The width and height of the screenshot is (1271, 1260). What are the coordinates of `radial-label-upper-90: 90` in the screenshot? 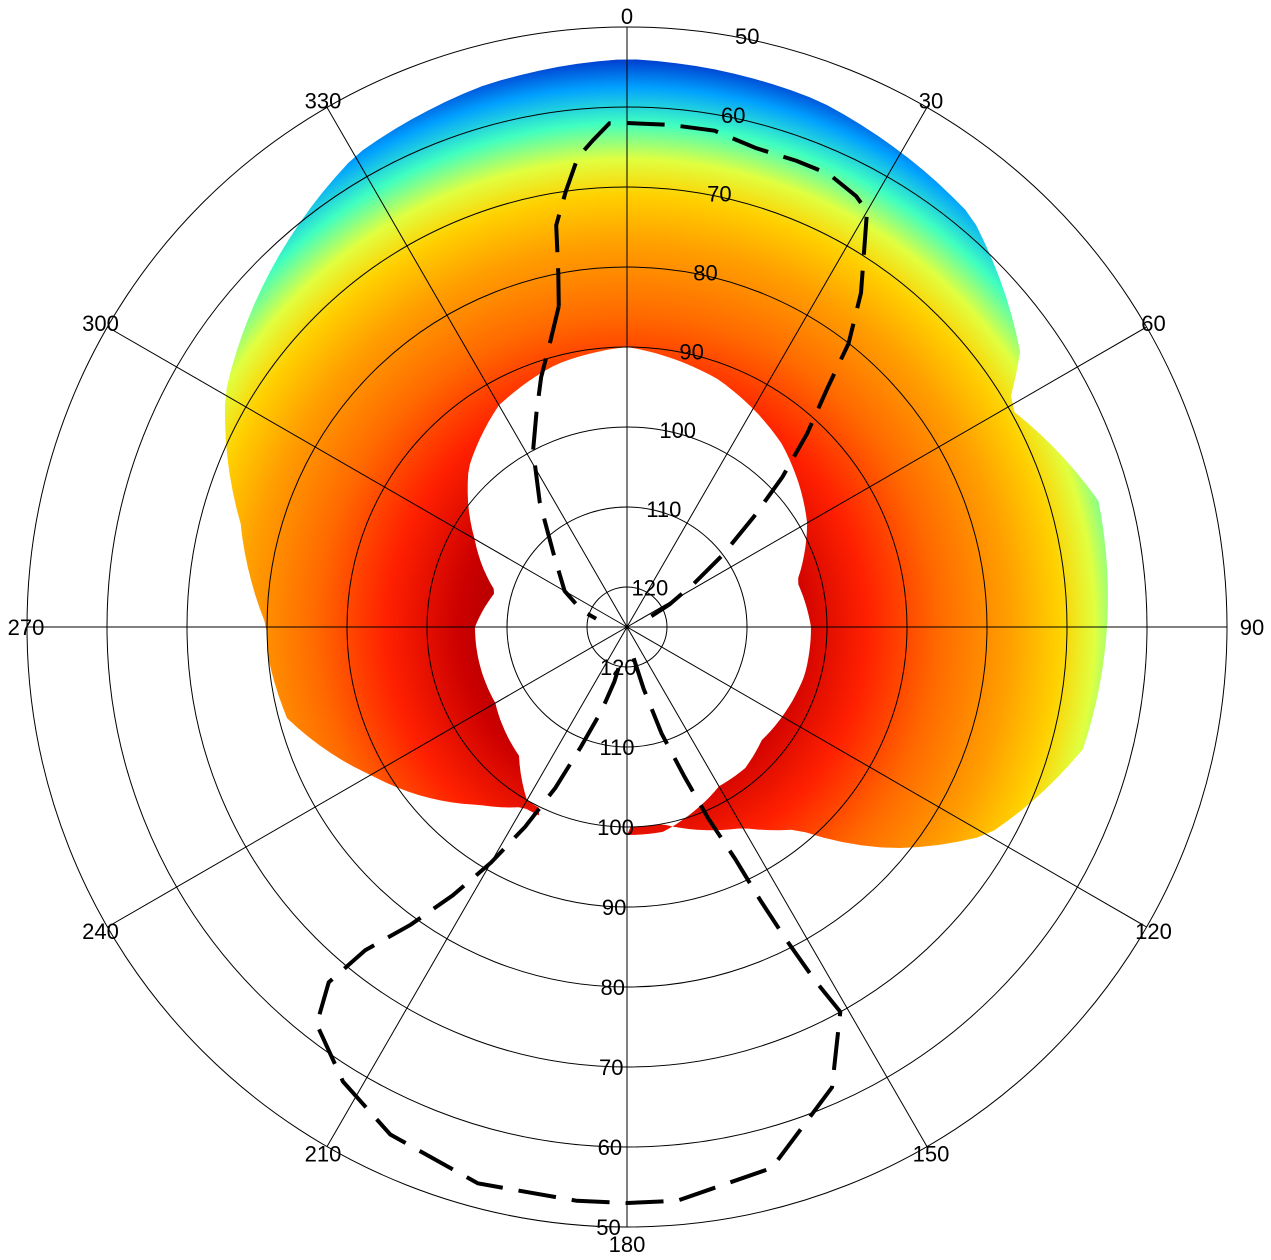 It's located at (691, 351).